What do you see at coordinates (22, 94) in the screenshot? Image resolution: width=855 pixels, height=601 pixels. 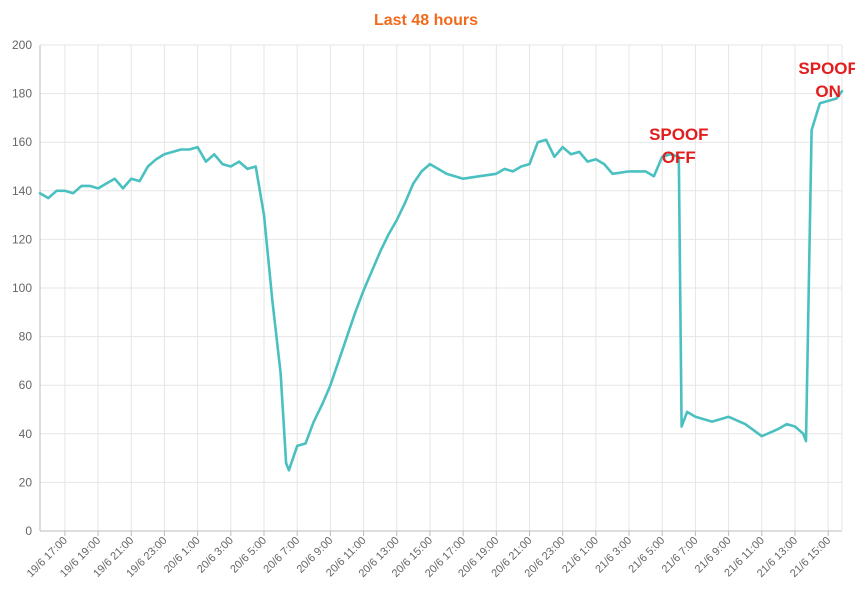 I see `y-tick-label: 180` at bounding box center [22, 94].